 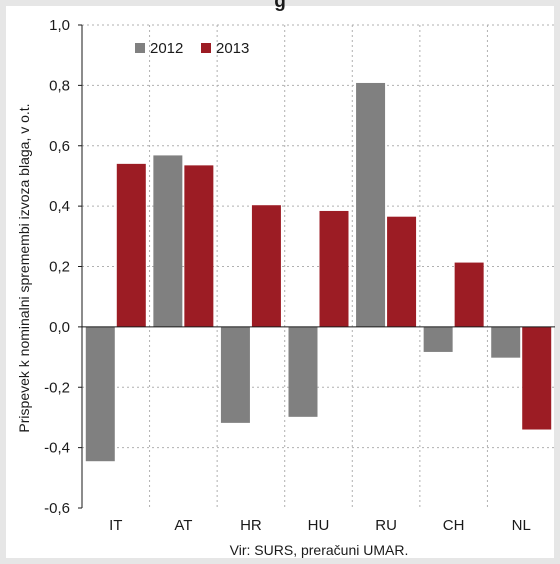 I want to click on x-tick-label: HR, so click(x=251, y=525).